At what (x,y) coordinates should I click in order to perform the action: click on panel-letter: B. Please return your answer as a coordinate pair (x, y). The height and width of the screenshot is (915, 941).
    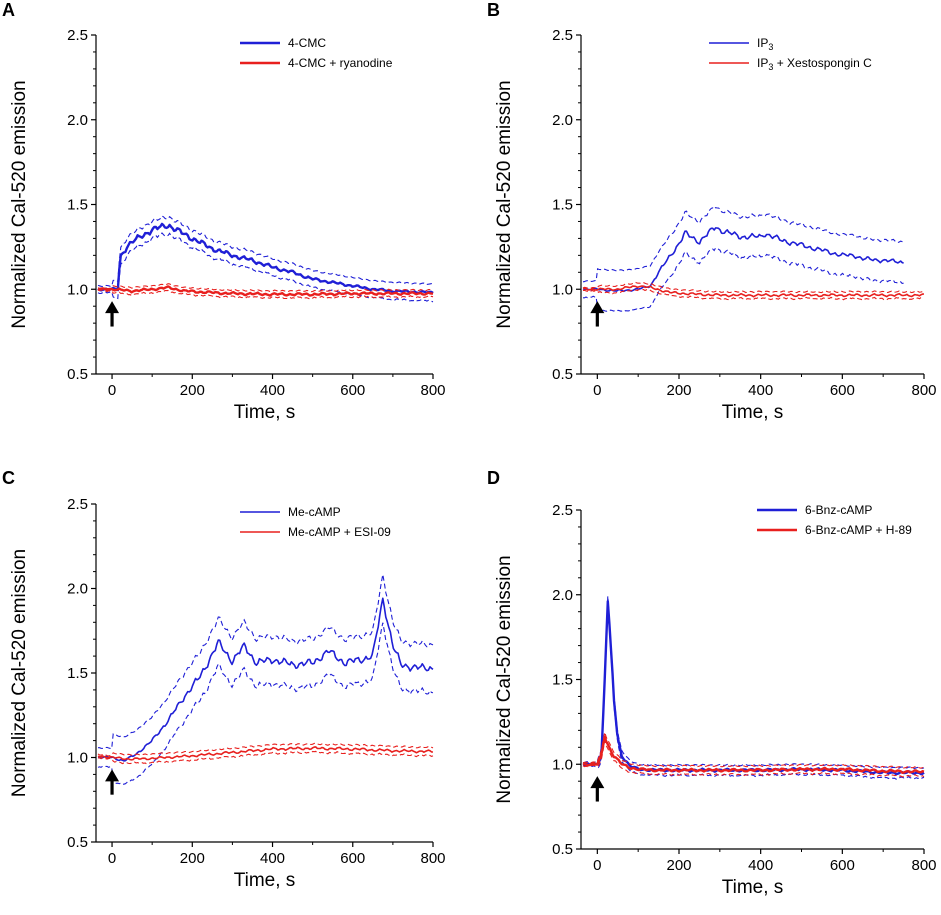
    Looking at the image, I should click on (493, 10).